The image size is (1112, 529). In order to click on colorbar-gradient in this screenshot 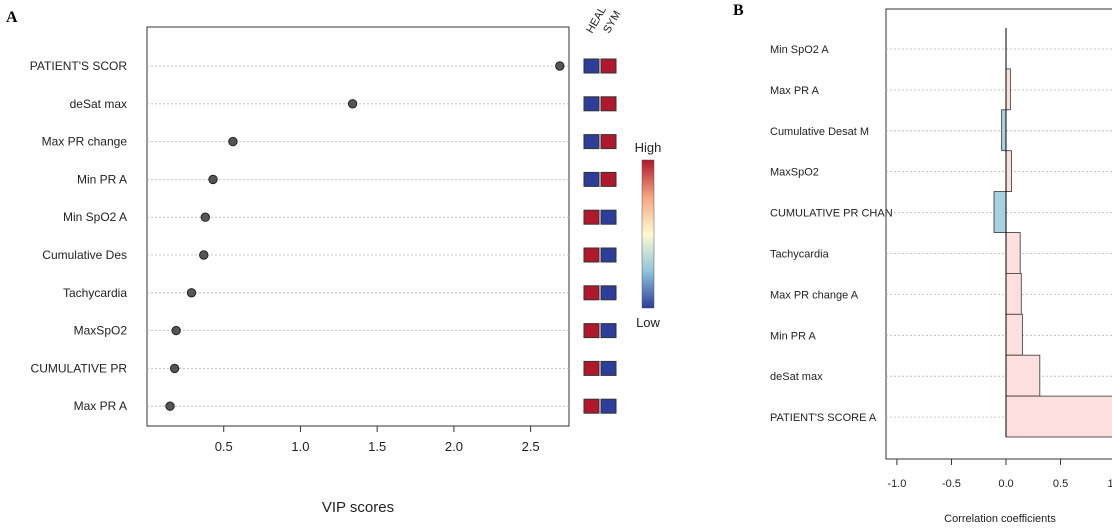, I will do `click(648, 234)`.